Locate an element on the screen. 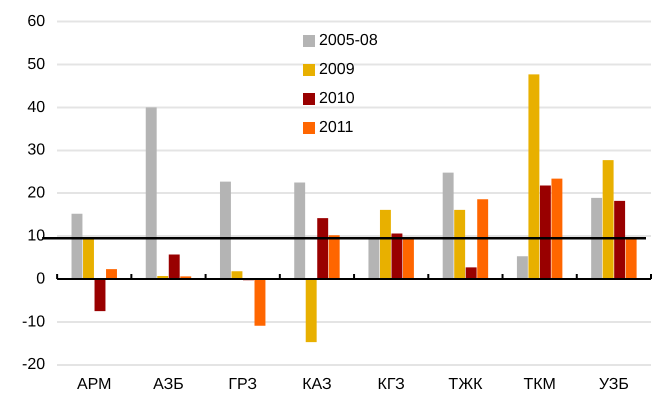  y-tick-label: 20 is located at coordinates (36, 193).